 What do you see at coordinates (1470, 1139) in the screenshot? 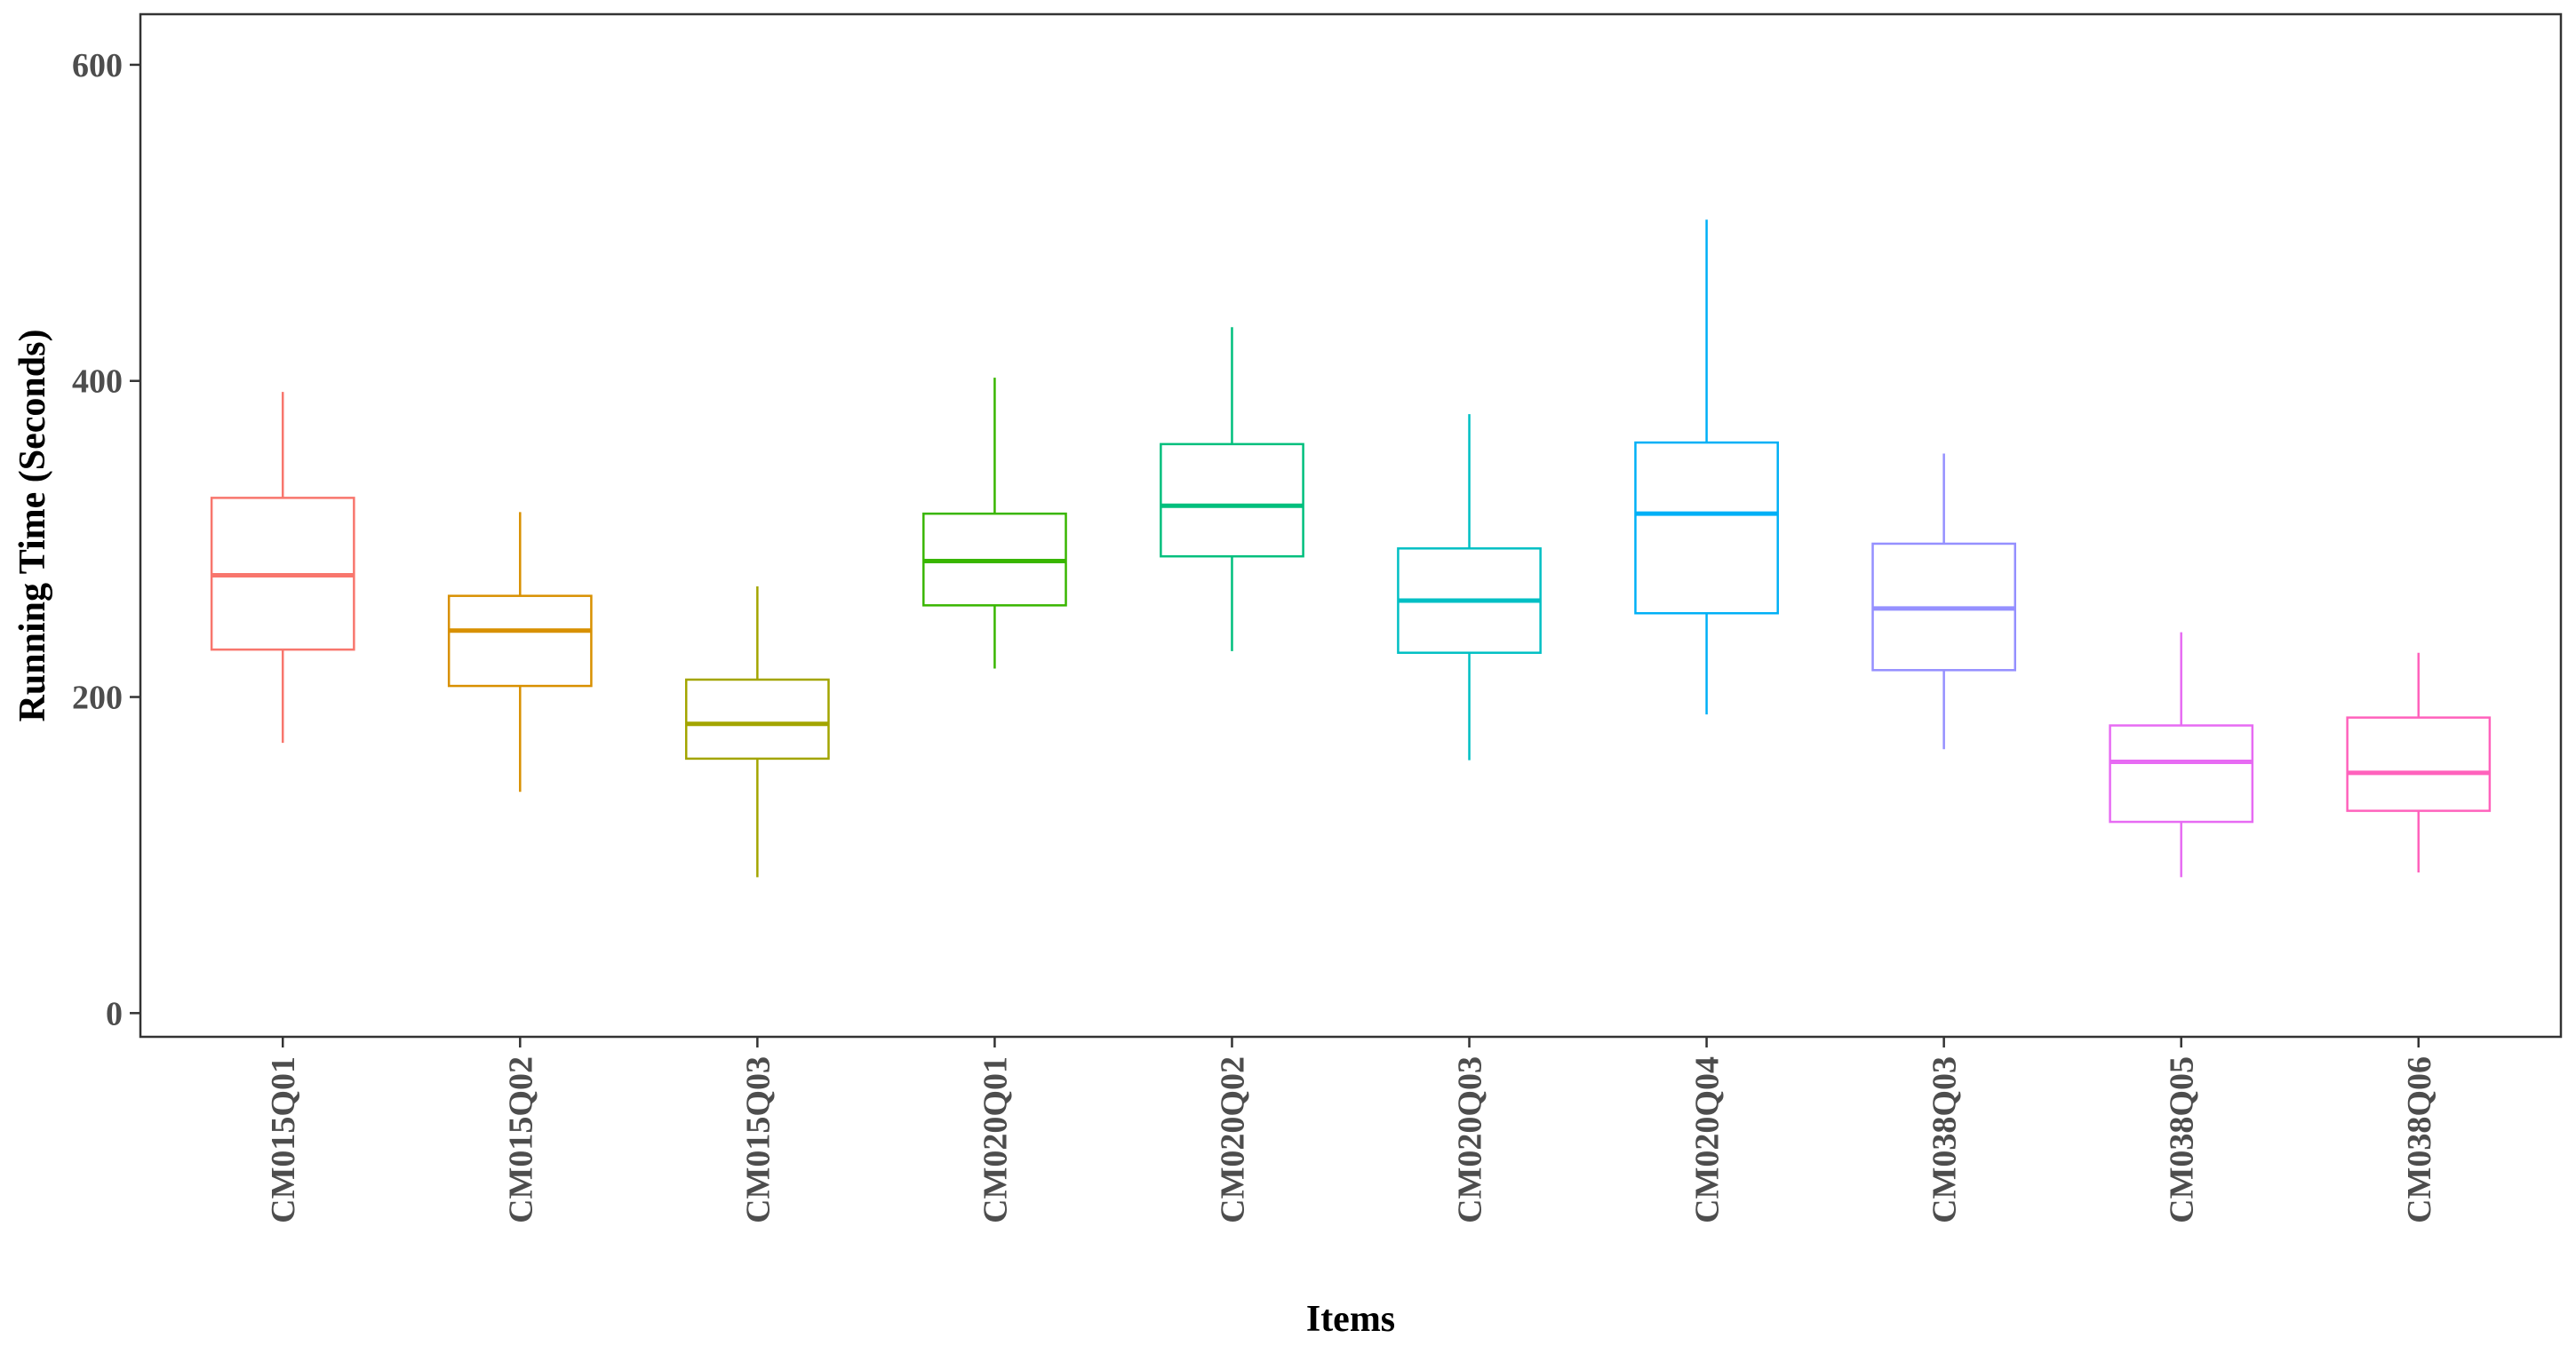
I see `x-tick-label: CM020Q03` at bounding box center [1470, 1139].